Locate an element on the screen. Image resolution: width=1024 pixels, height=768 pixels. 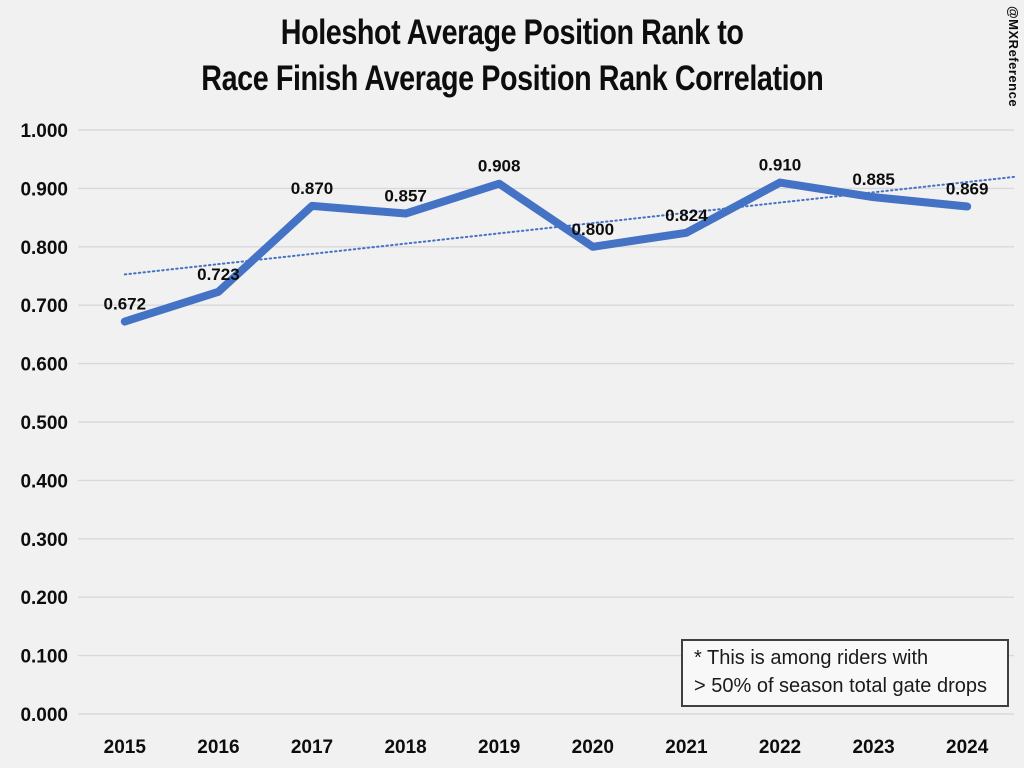
x-axis-tick-label: 2024 is located at coordinates (967, 747).